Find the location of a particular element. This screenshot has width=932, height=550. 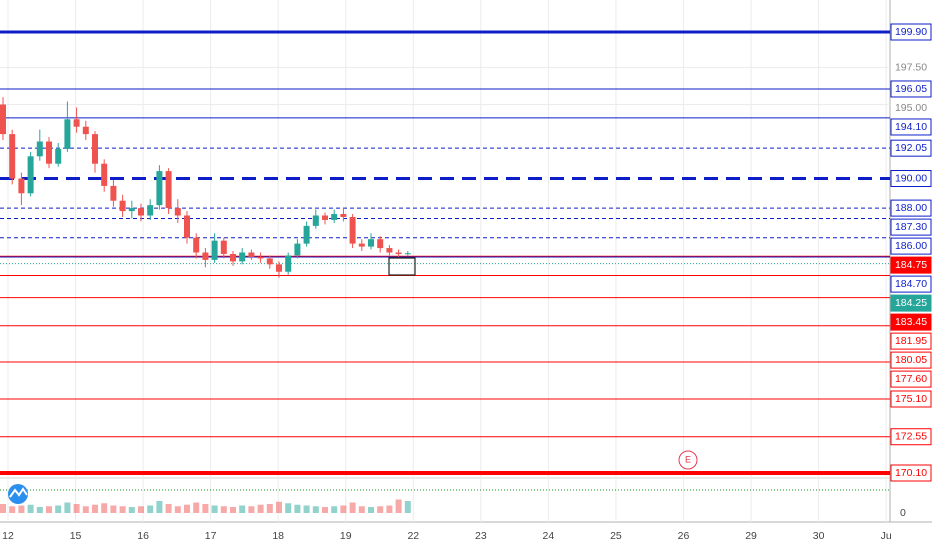

price-label: 192.05 is located at coordinates (911, 148).